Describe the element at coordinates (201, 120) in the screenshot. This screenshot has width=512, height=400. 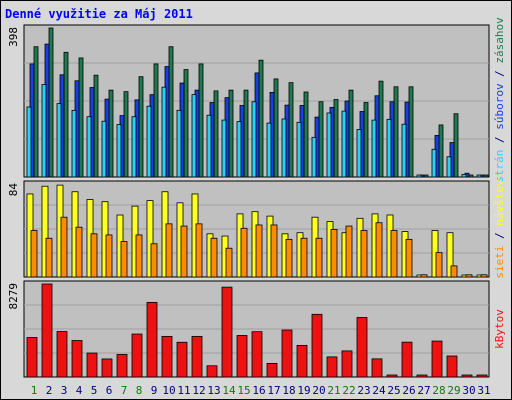
I see `requests-bar-zásahov-day-12` at that location.